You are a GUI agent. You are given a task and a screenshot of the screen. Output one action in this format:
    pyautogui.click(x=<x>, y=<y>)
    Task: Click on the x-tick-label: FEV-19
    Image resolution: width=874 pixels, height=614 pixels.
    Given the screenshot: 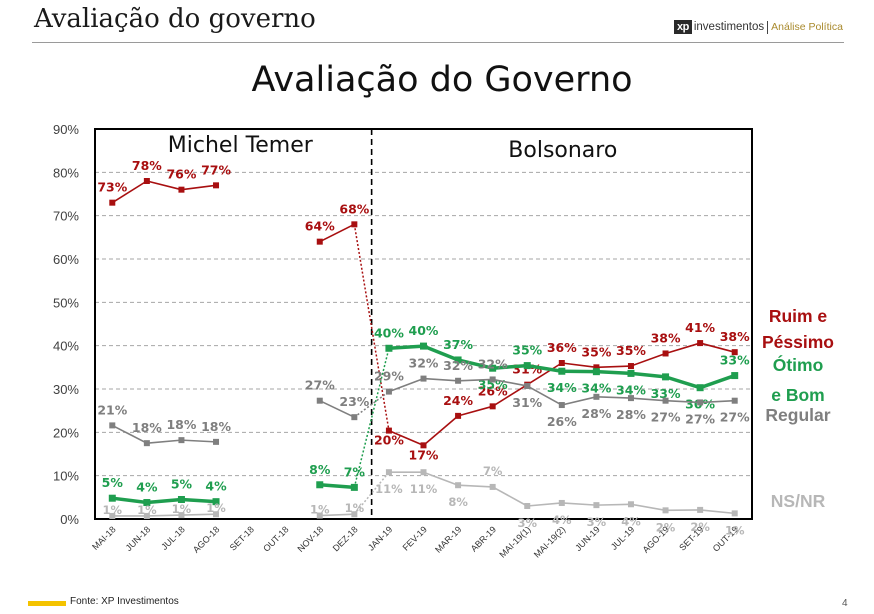 What is the action you would take?
    pyautogui.click(x=415, y=538)
    